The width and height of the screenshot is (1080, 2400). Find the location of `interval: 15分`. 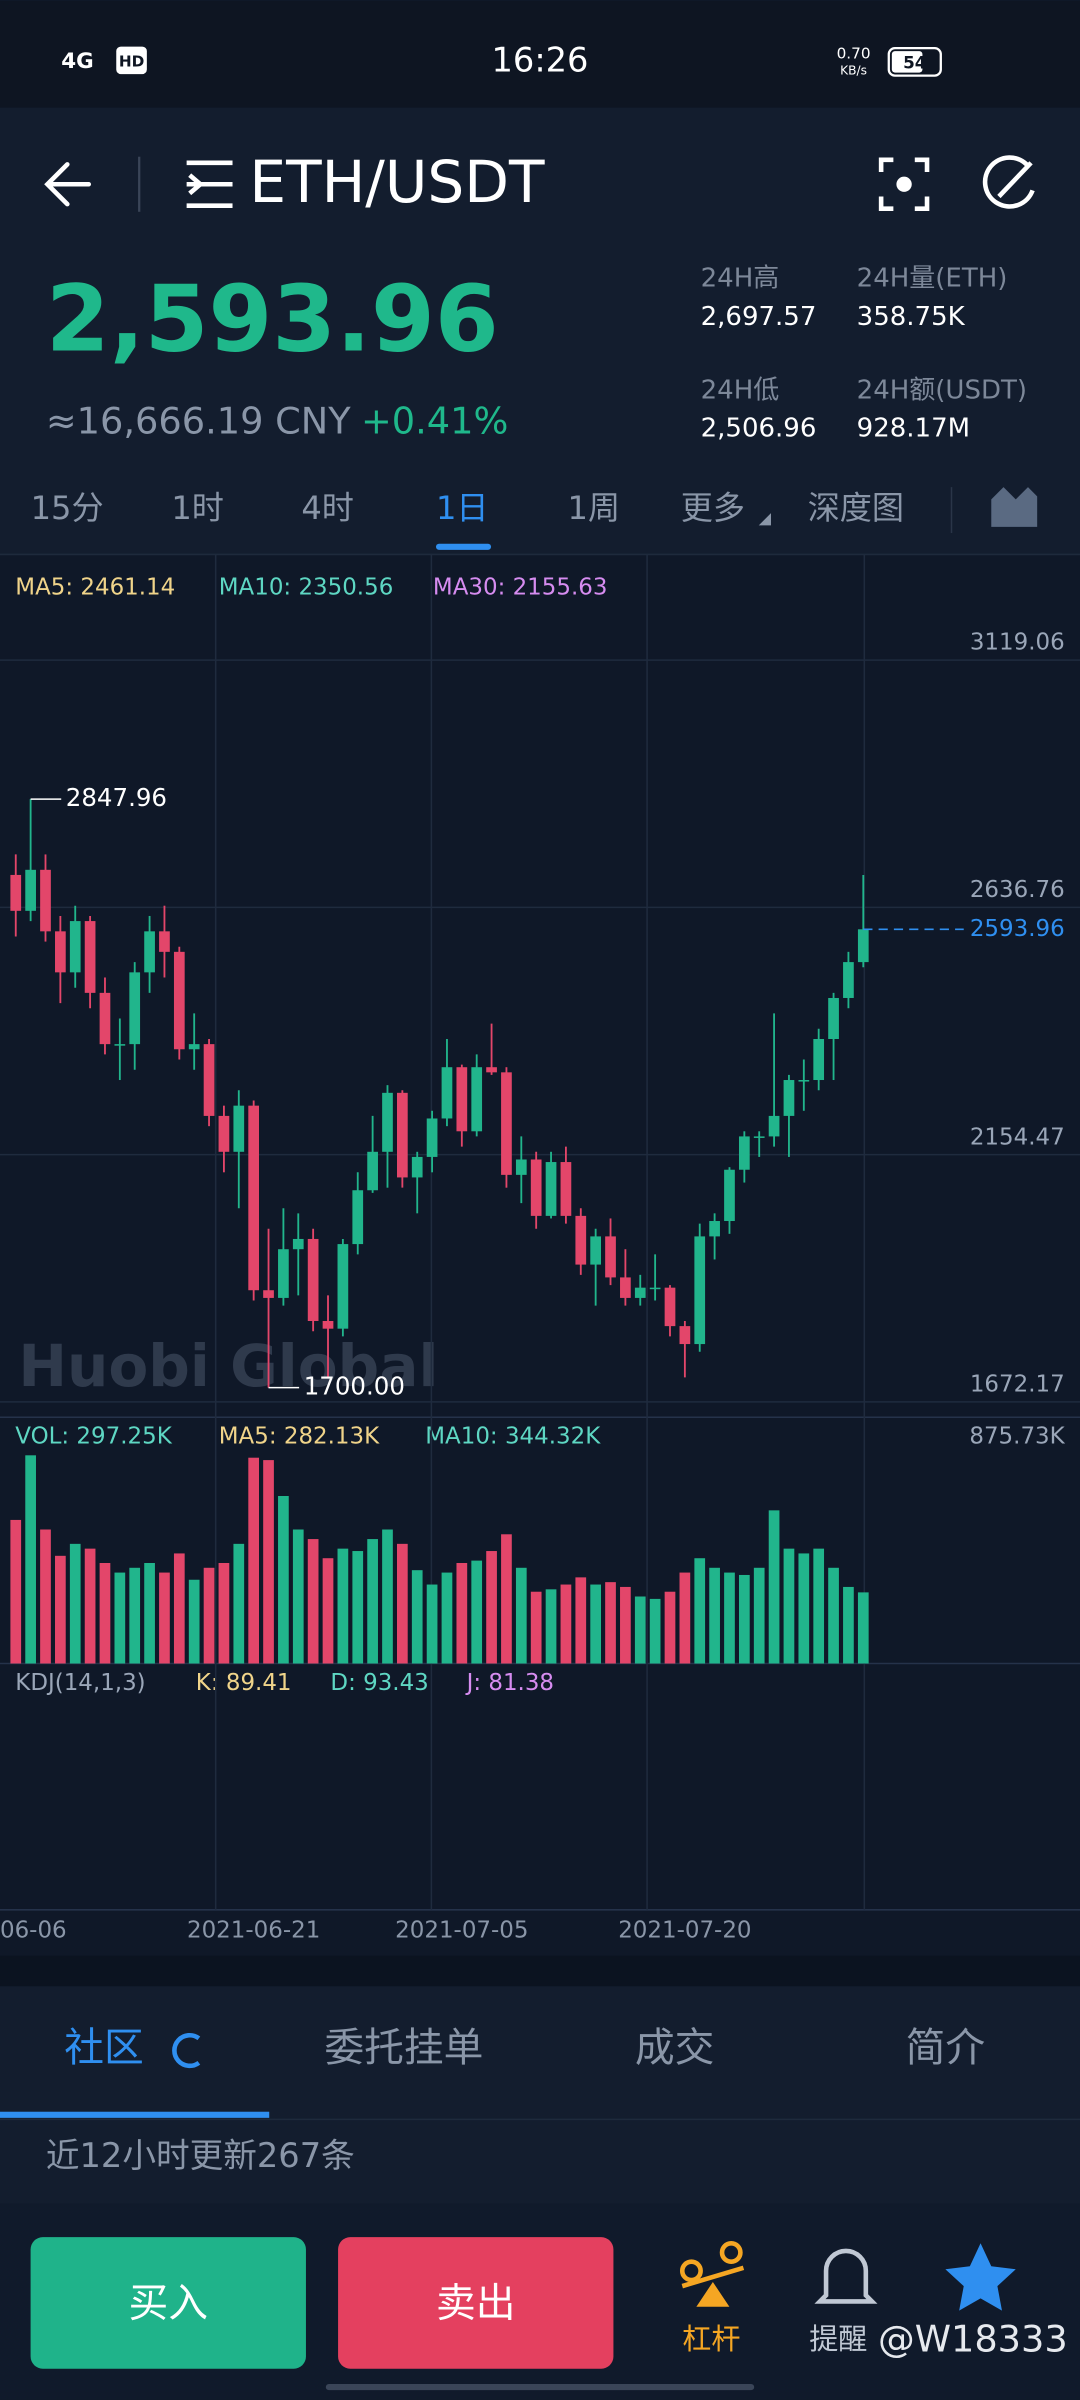

interval: 15分 is located at coordinates (67, 508).